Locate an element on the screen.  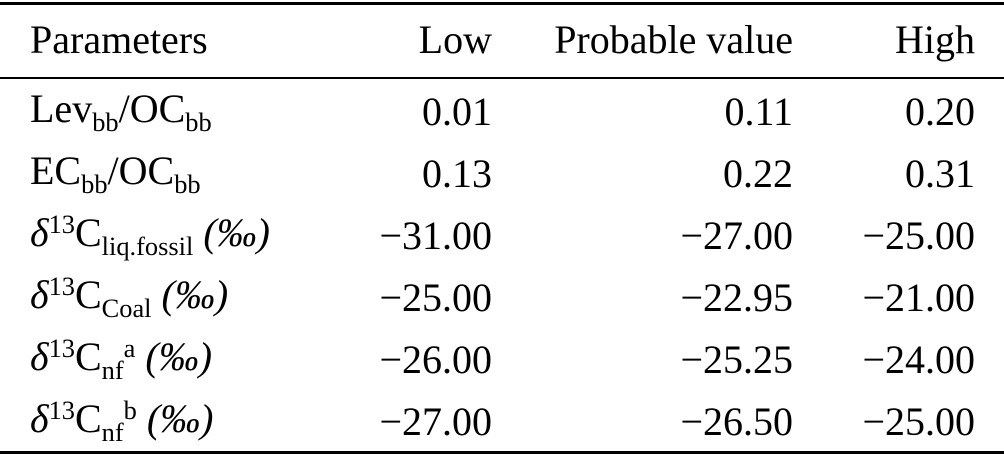
table-row: Levbb/OCbb 0.01 0.11 0.20 is located at coordinates (502, 109).